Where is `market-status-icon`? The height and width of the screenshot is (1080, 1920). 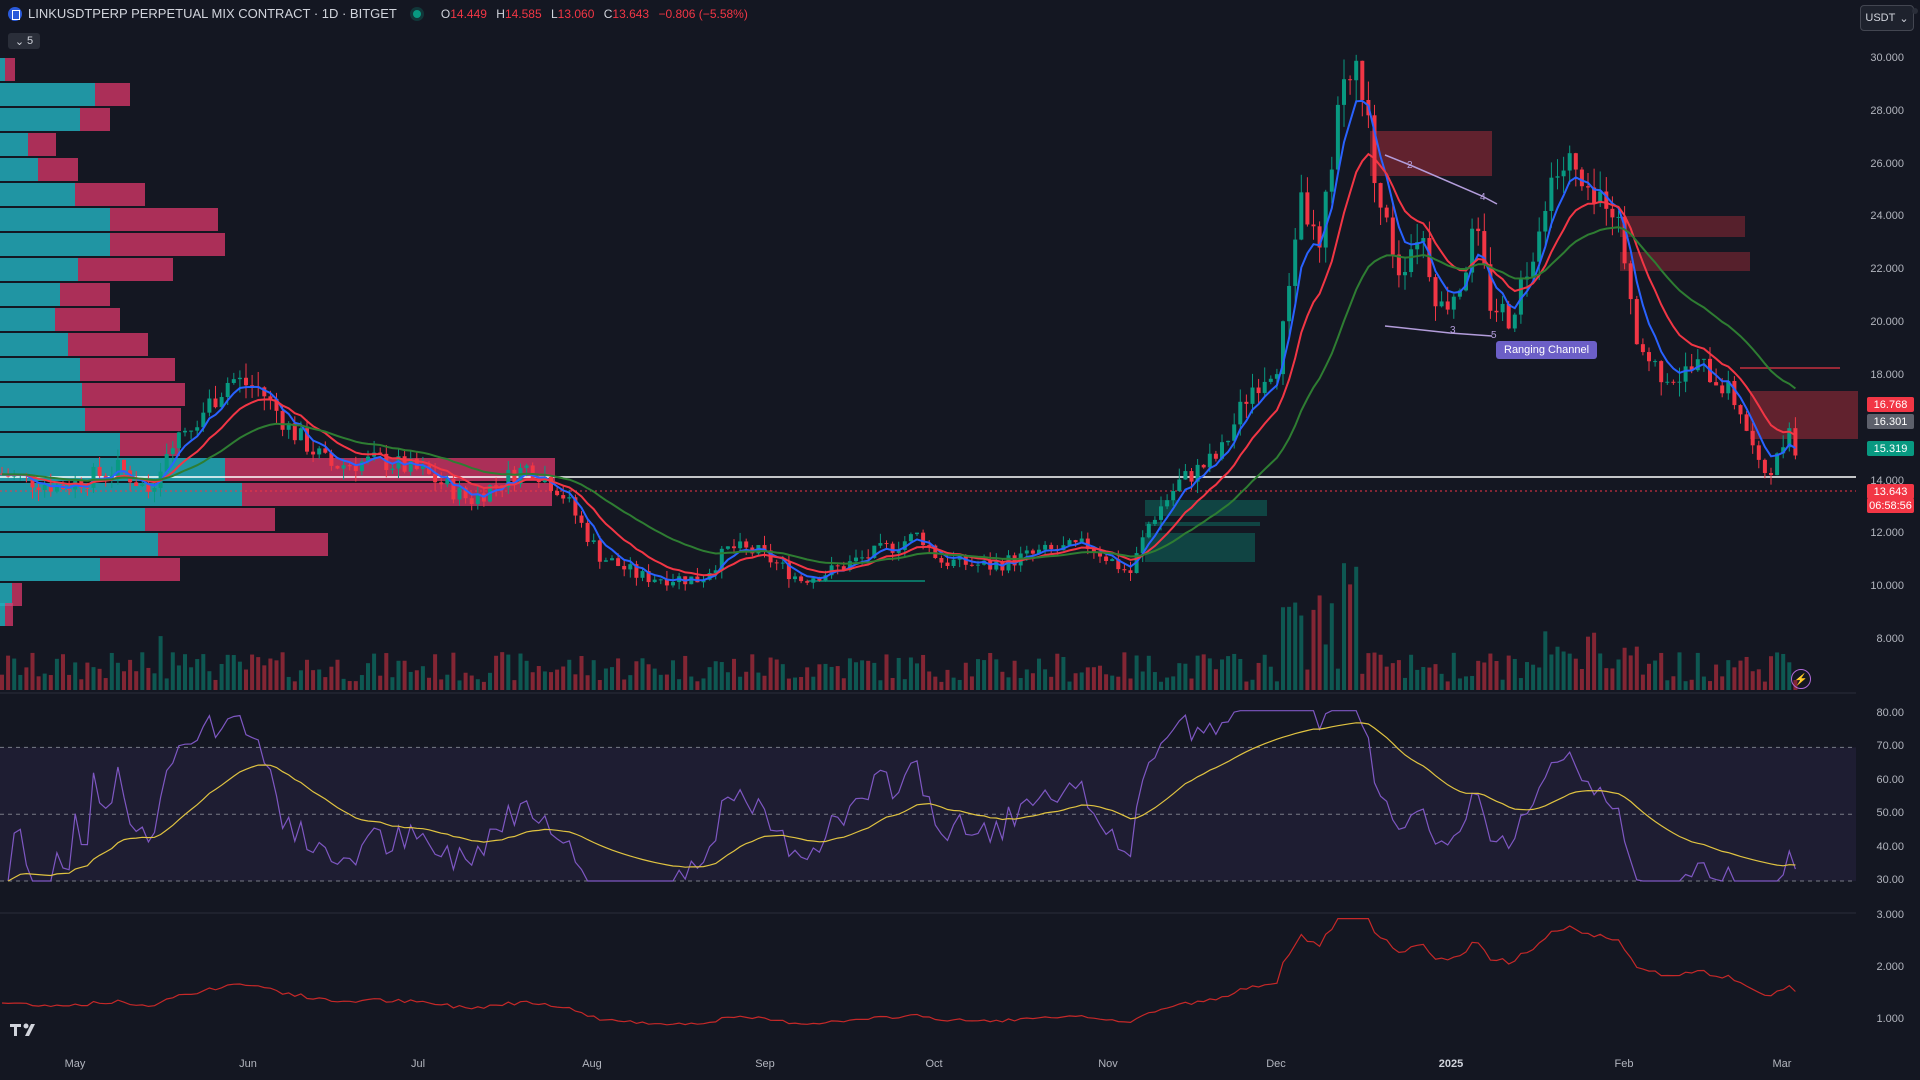 market-status-icon is located at coordinates (416, 13).